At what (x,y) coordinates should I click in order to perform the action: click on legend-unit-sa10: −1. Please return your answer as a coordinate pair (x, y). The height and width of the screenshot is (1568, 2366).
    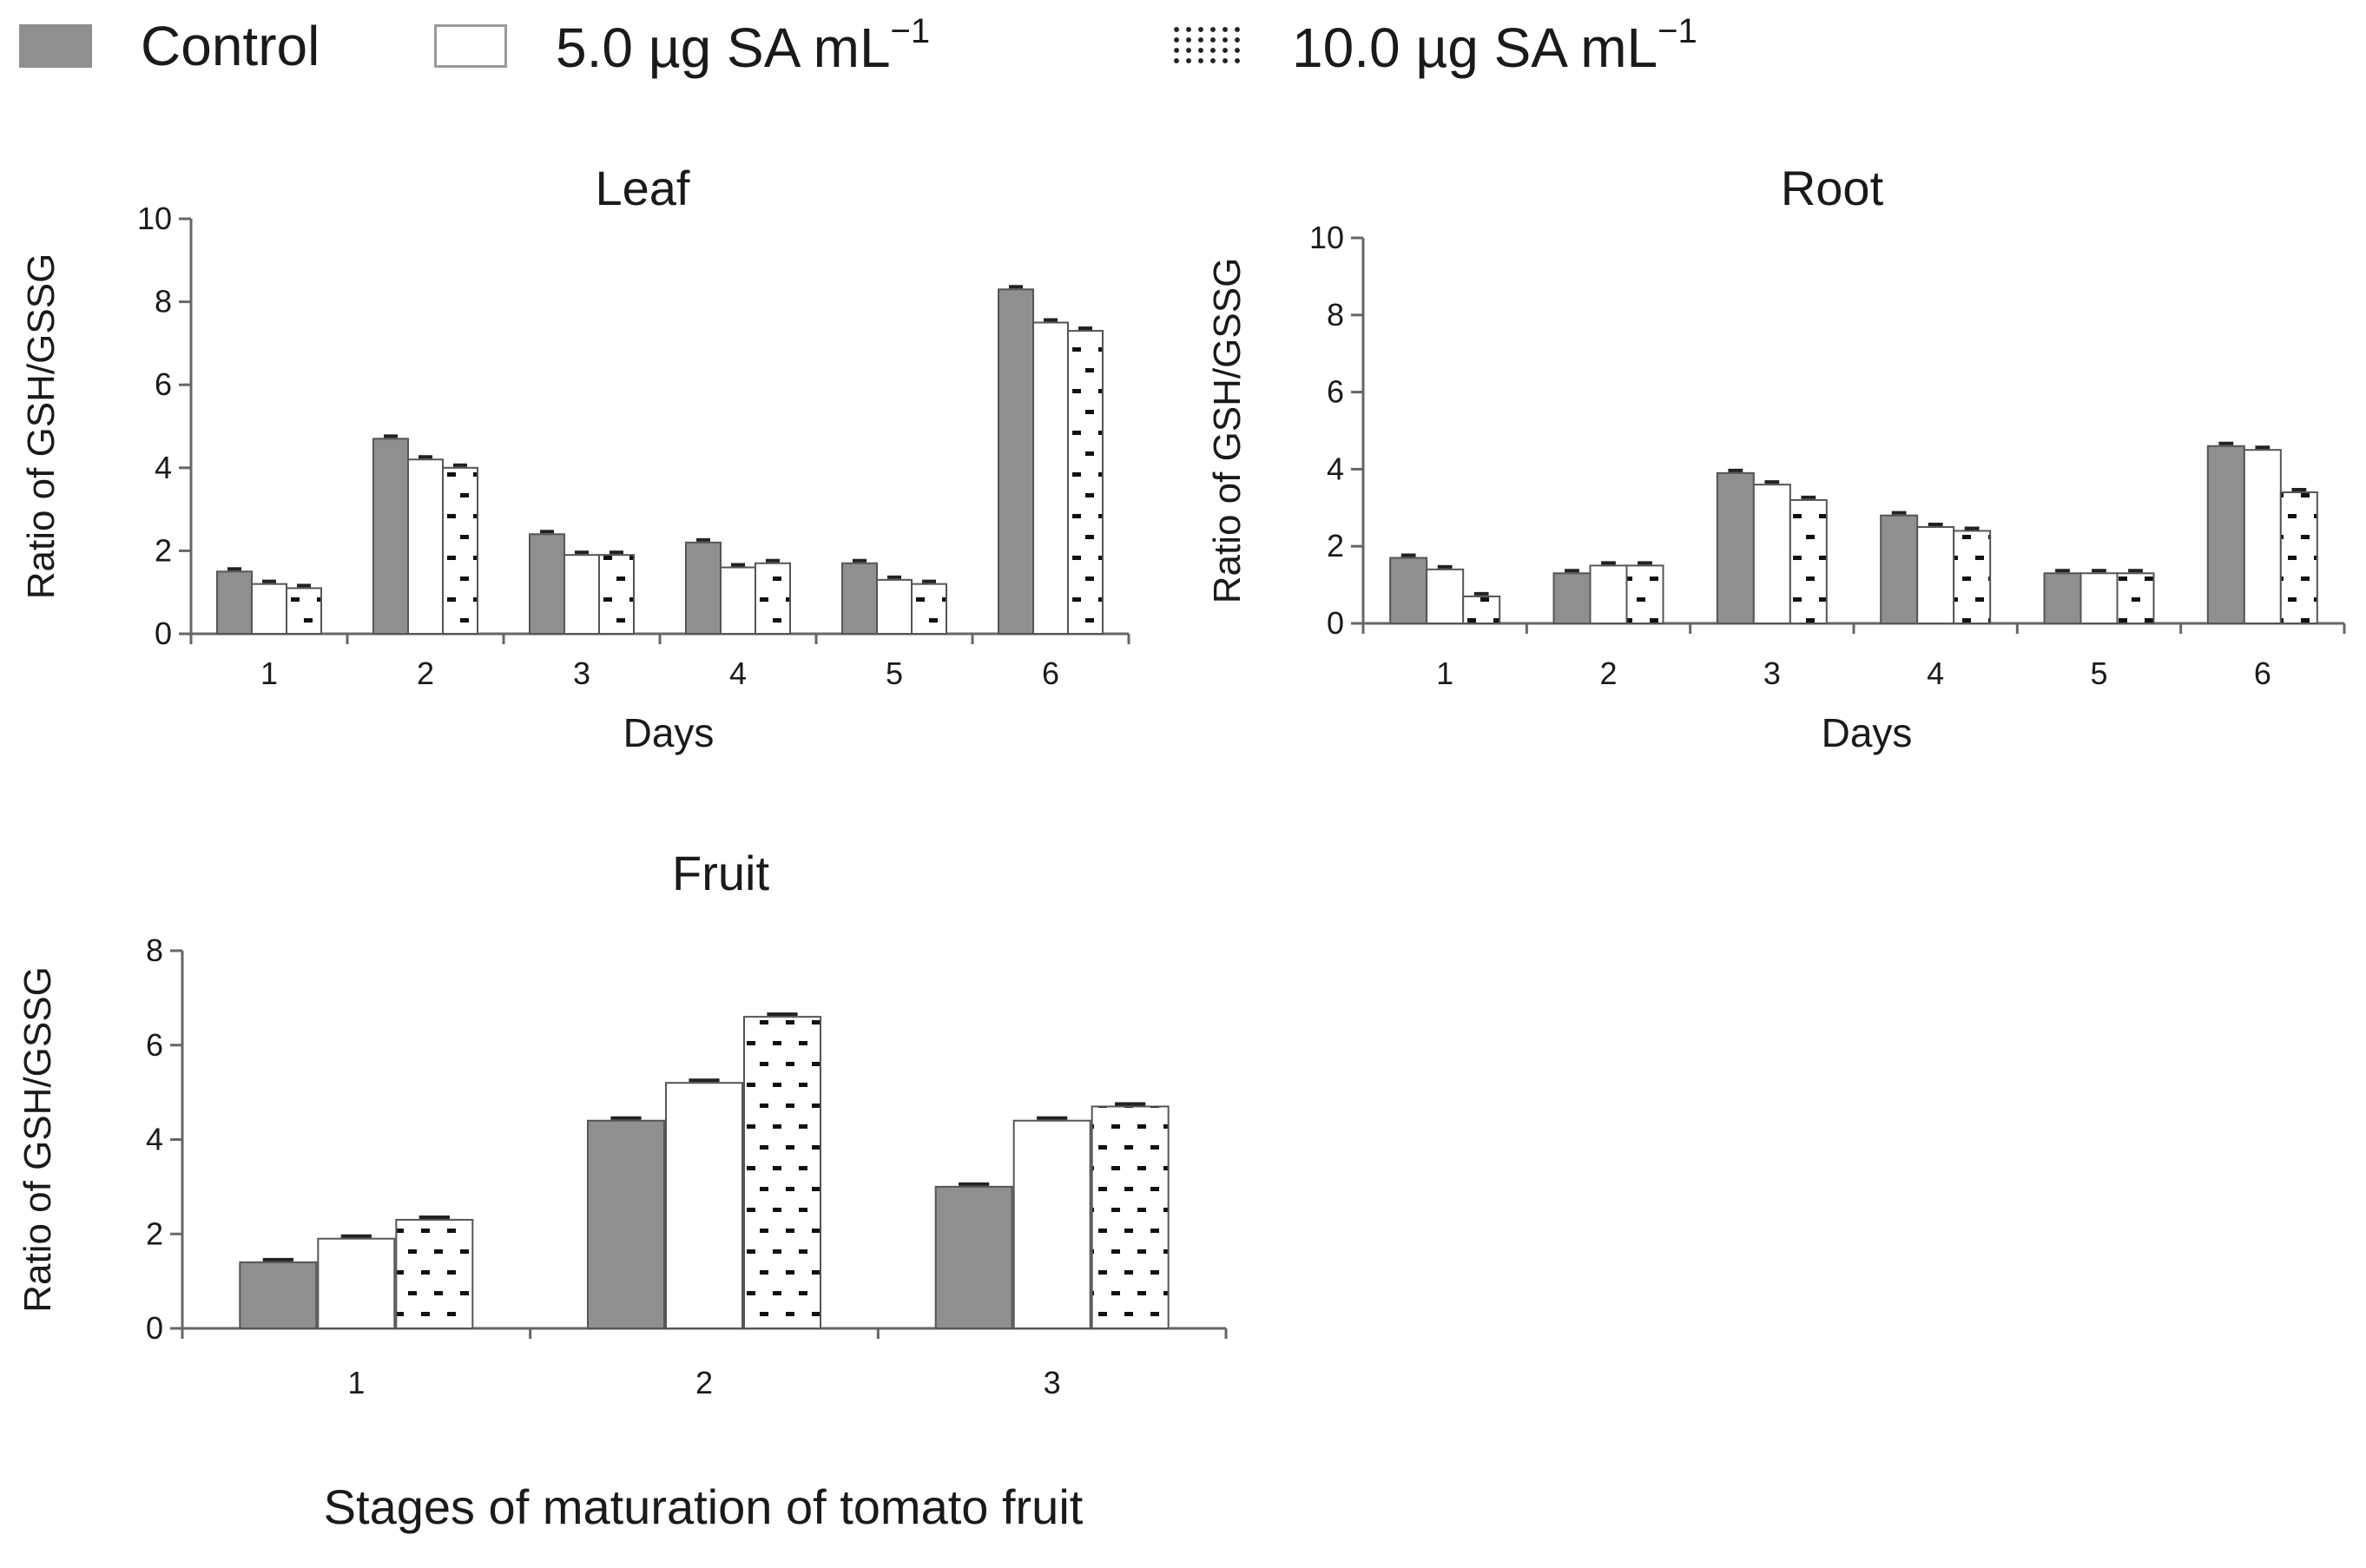
    Looking at the image, I should click on (1677, 31).